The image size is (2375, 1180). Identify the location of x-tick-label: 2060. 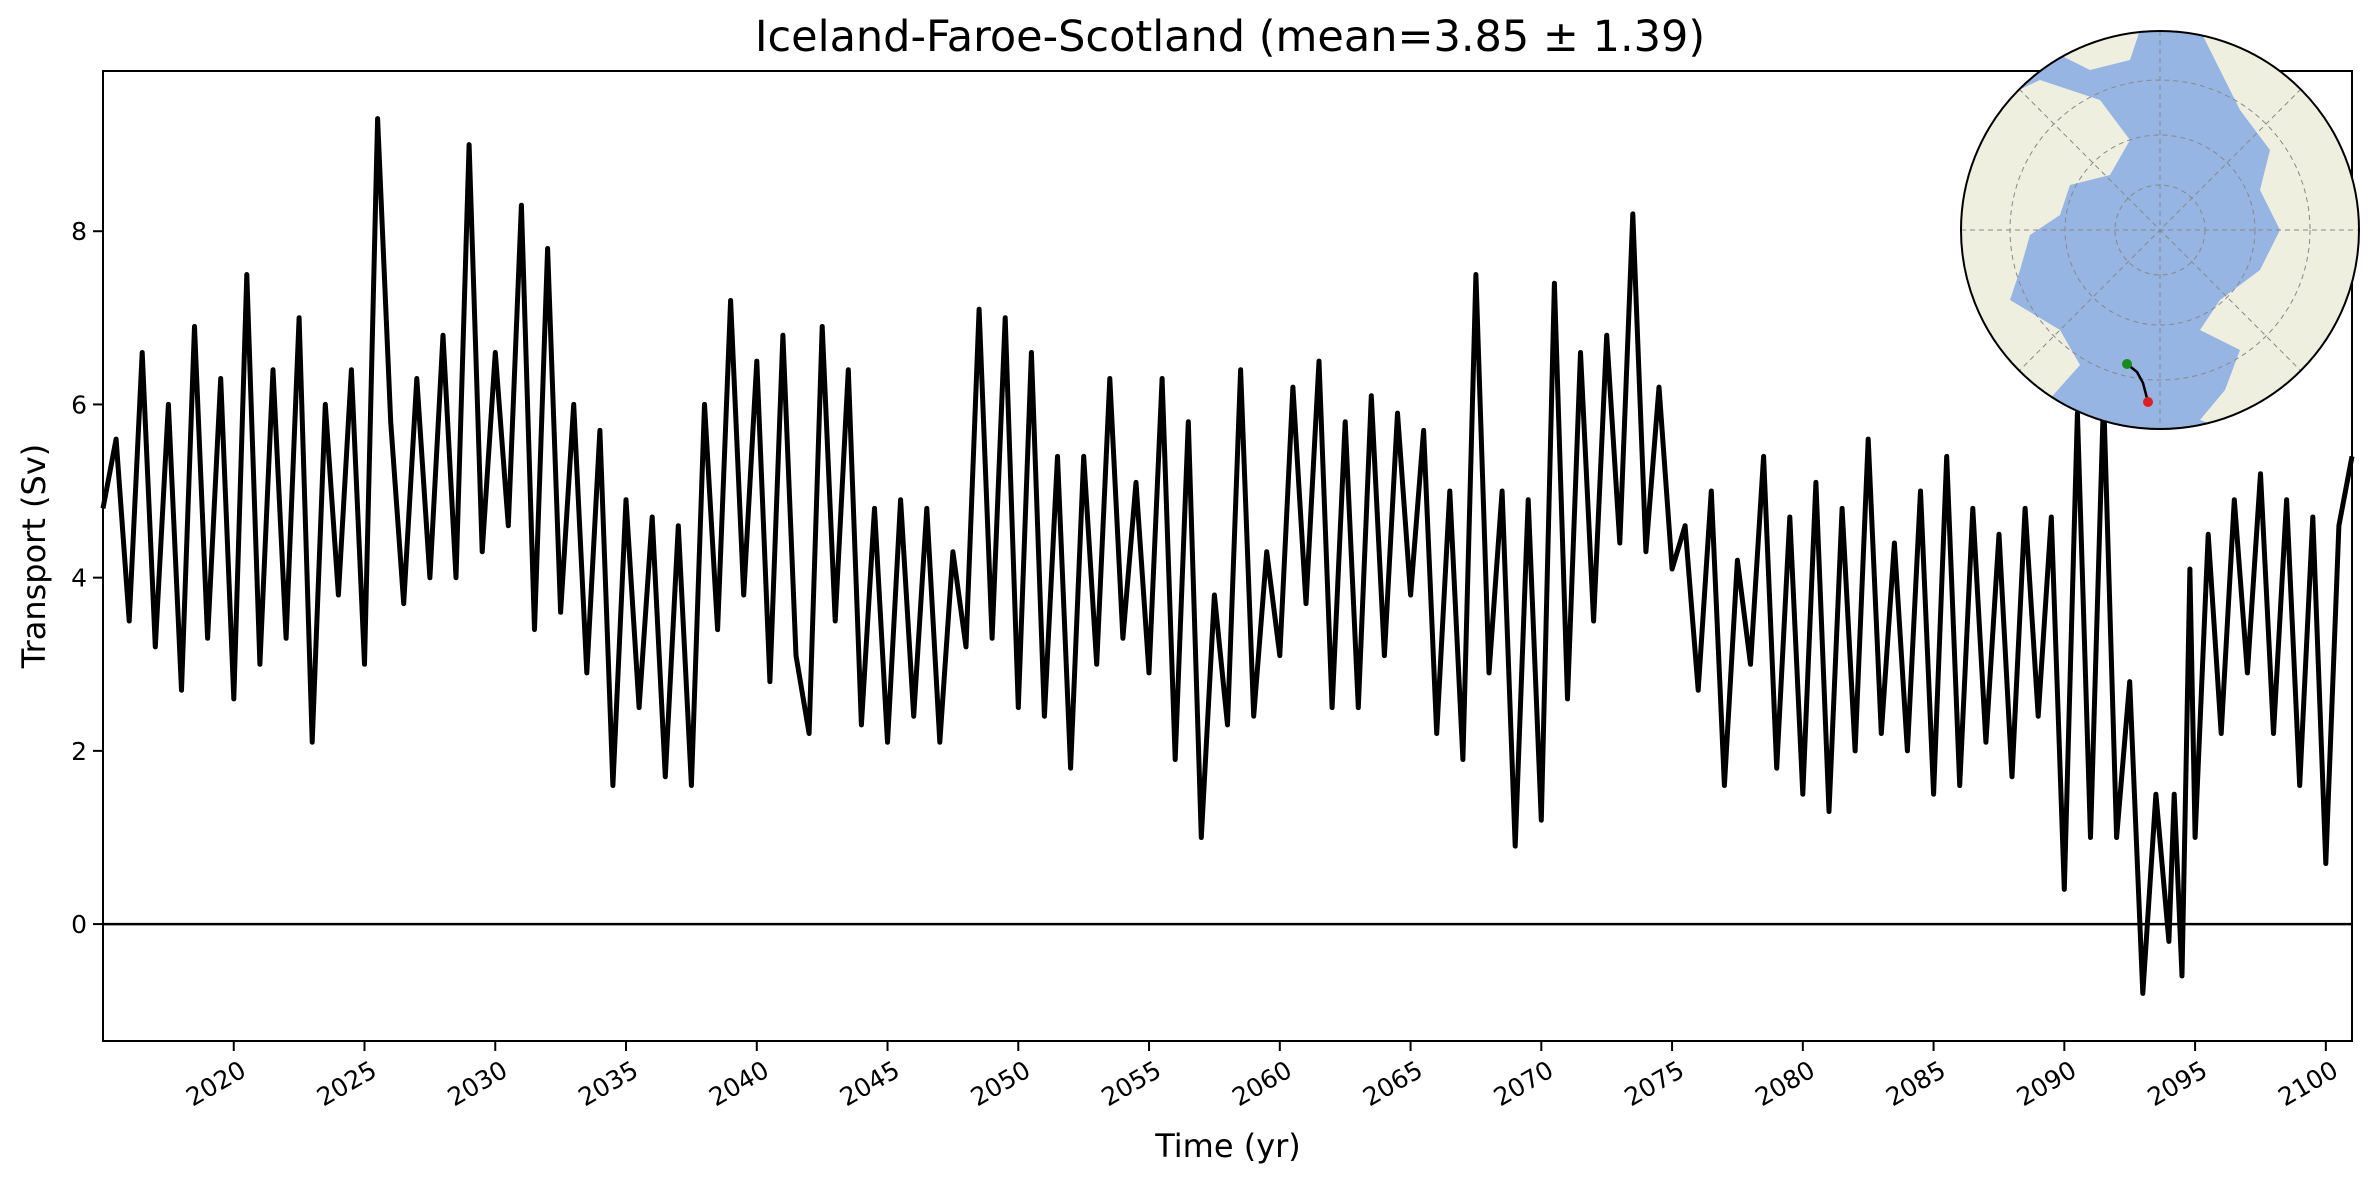
(1262, 1083).